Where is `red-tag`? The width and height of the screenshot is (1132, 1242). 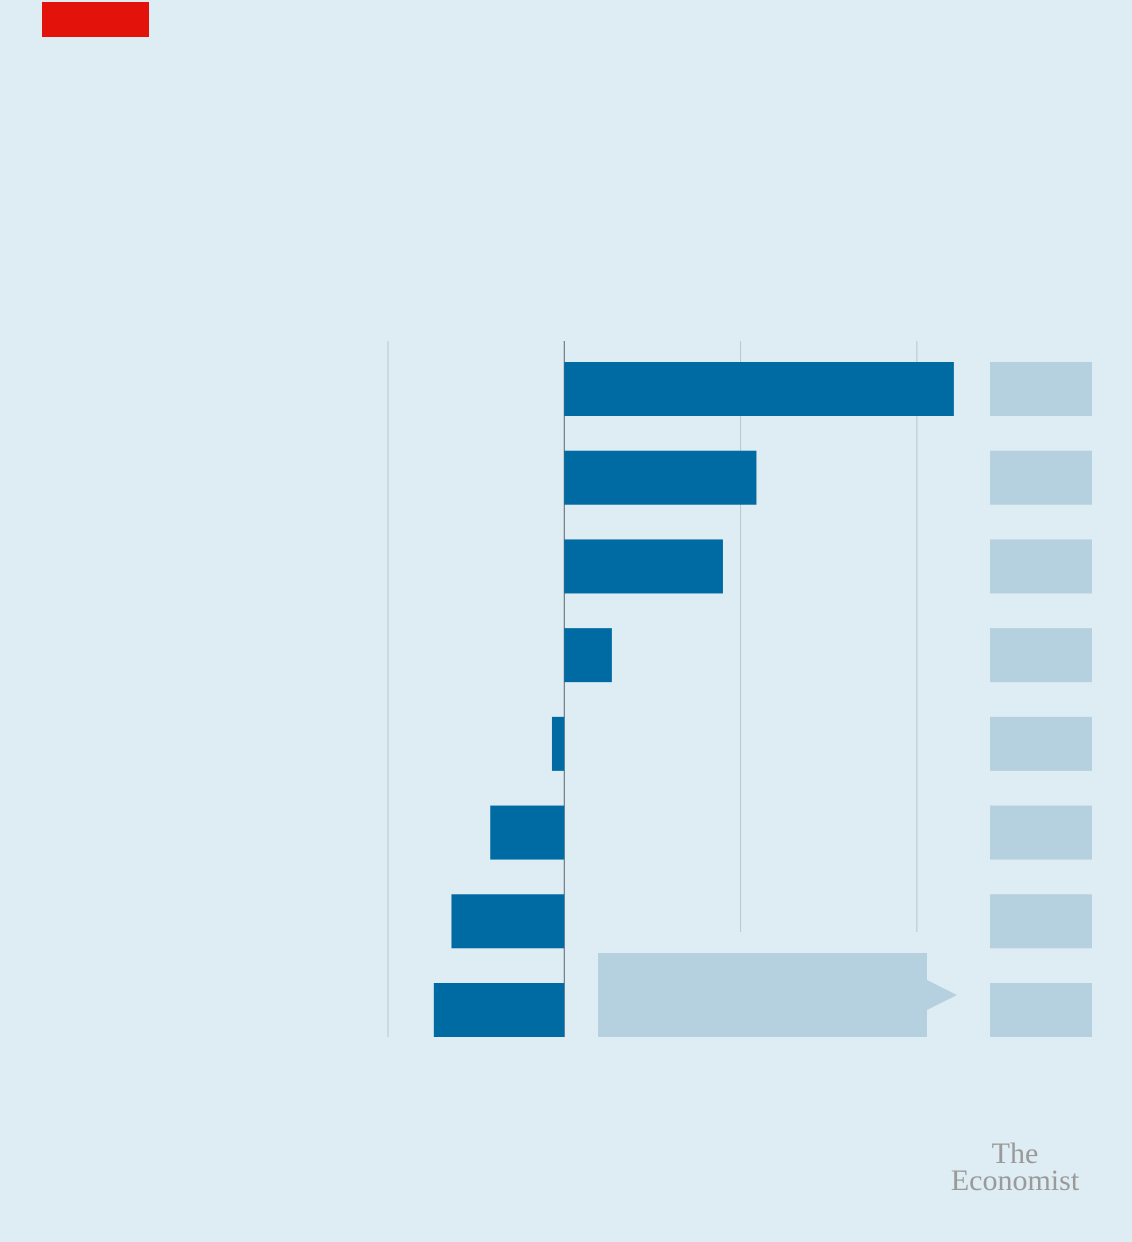
red-tag is located at coordinates (95, 19).